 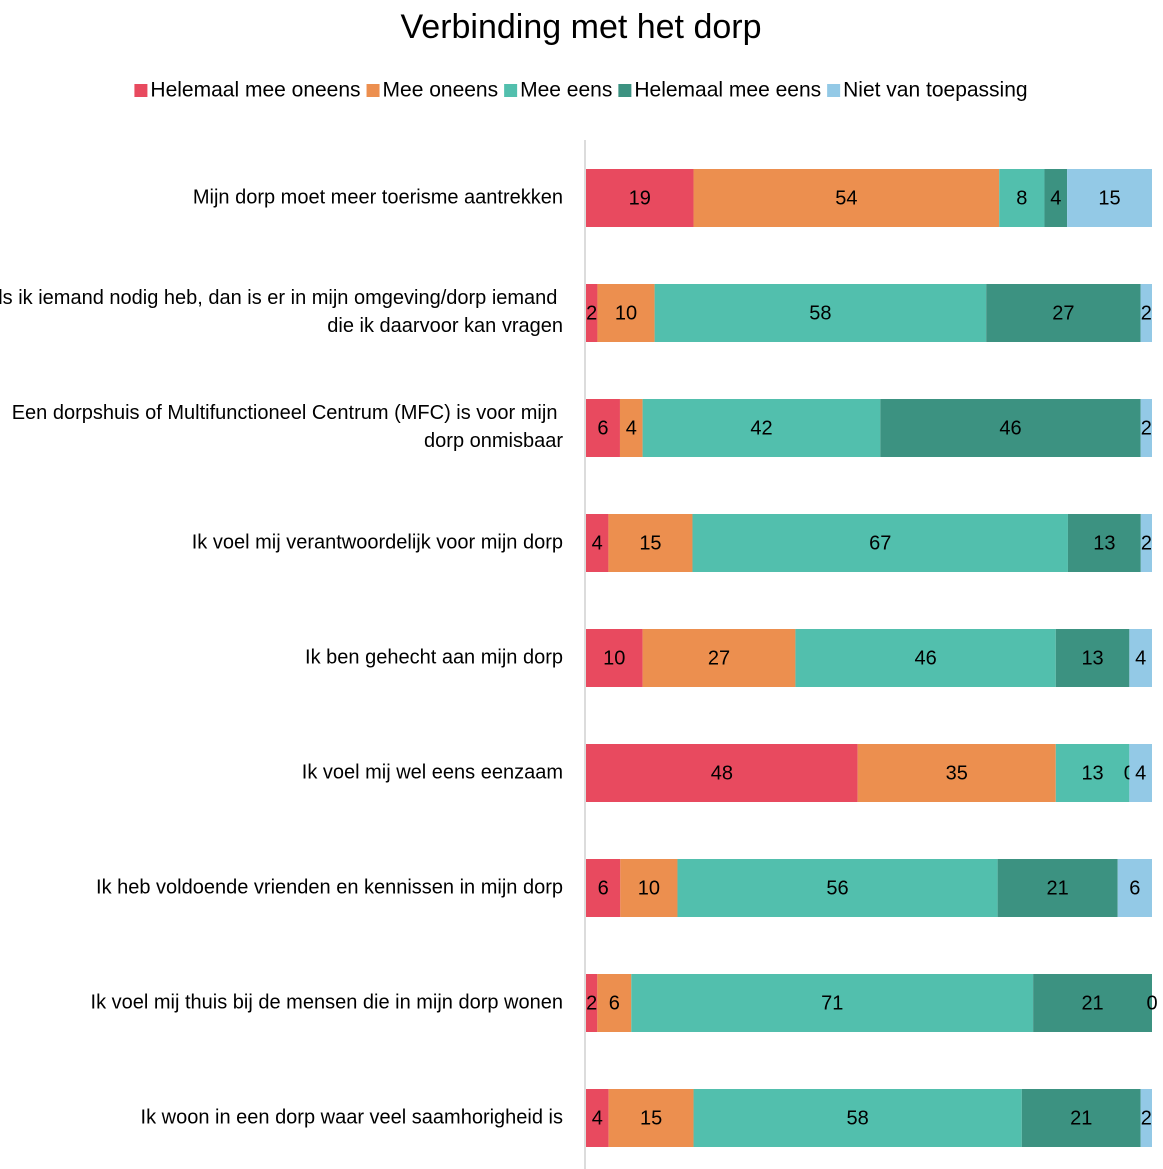 I want to click on legend-item: Helemaal mee eens, so click(x=719, y=90).